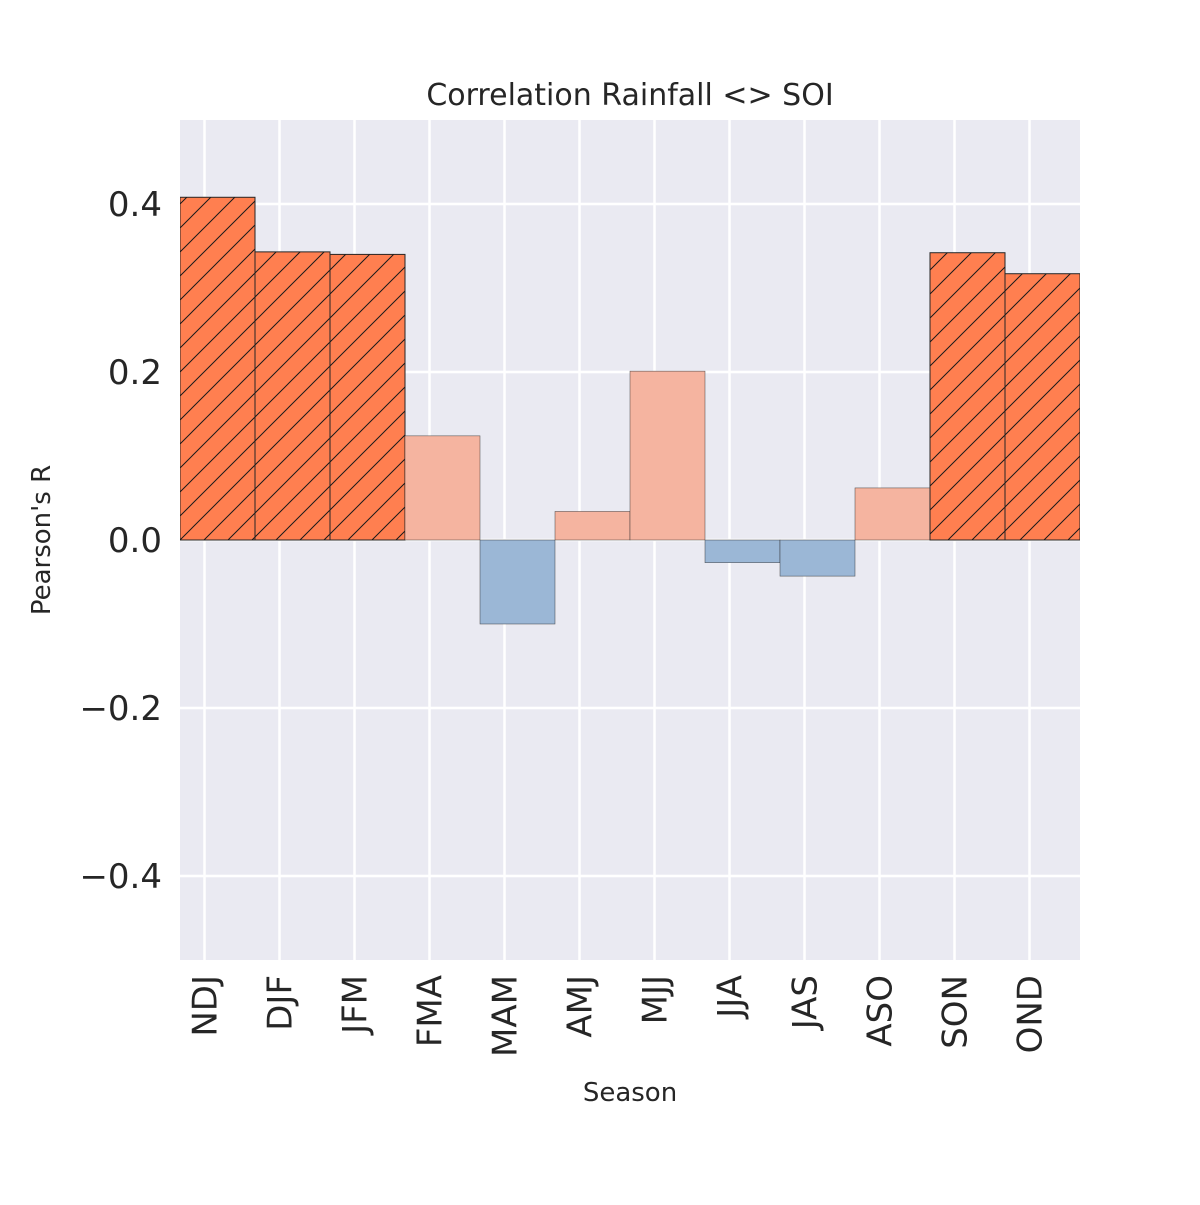  I want to click on chart-title: Correlation Rainfall <> SOI, so click(629, 95).